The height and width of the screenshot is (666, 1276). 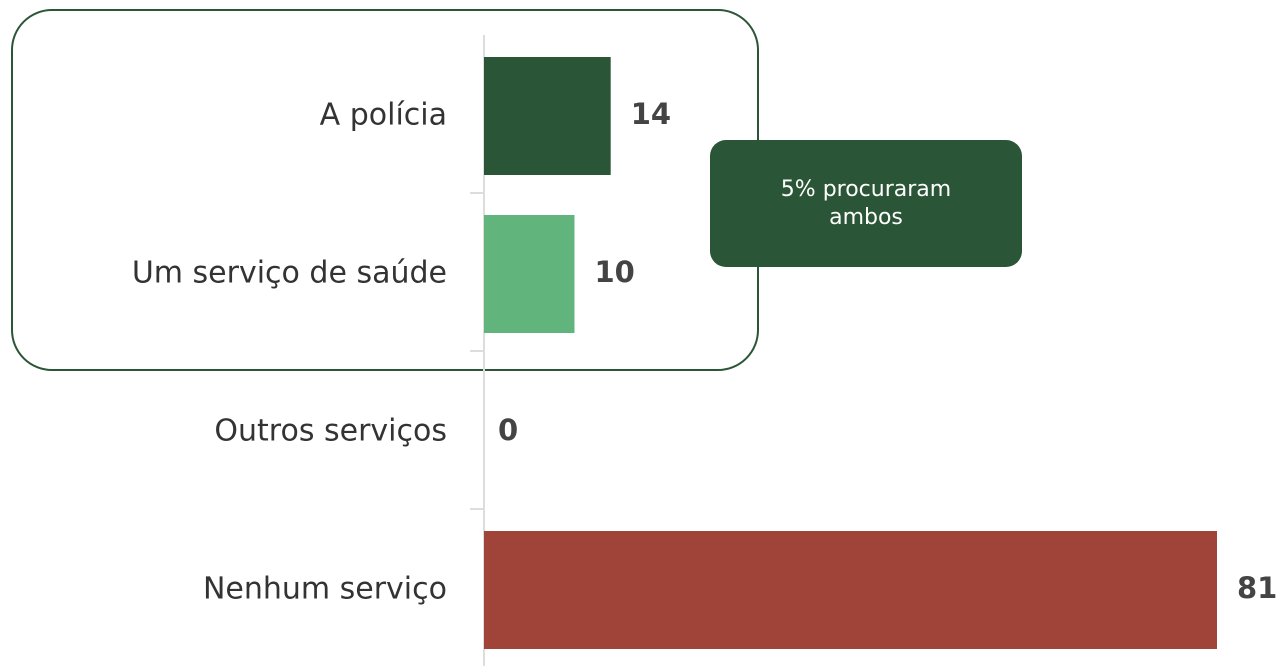 I want to click on value-label: 14, so click(x=651, y=114).